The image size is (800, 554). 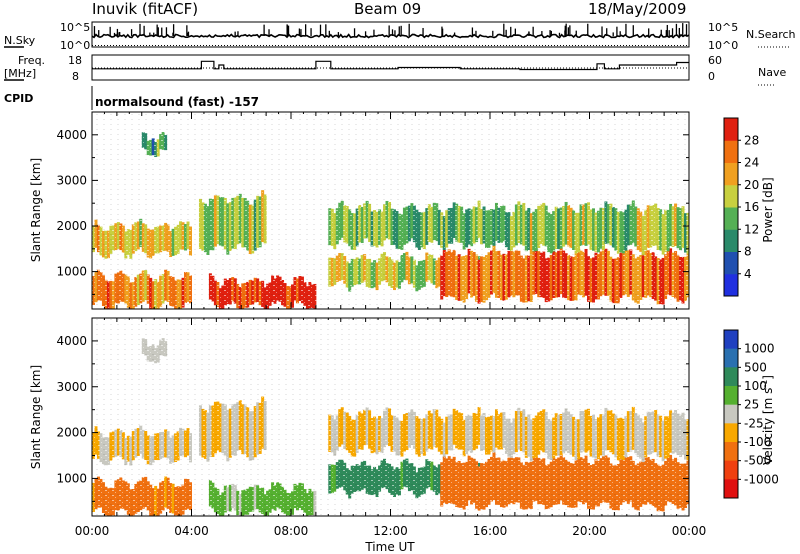 I want to click on noise-panel: N.Sky 10^5 10^0 10^5 10^0 N.Search, so click(x=400, y=36).